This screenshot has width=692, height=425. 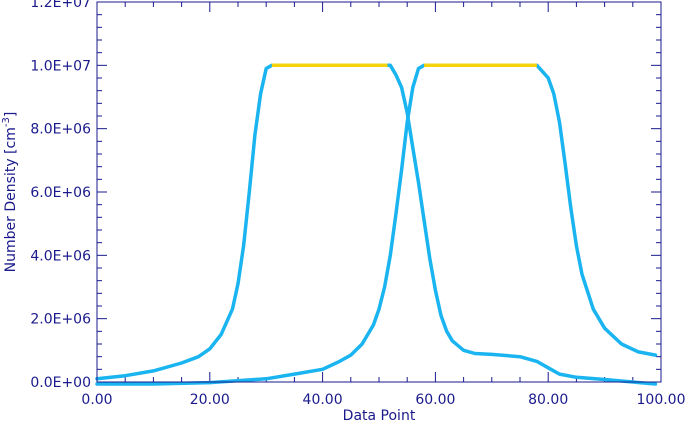 What do you see at coordinates (661, 400) in the screenshot?
I see `x-tick-label: 100.00` at bounding box center [661, 400].